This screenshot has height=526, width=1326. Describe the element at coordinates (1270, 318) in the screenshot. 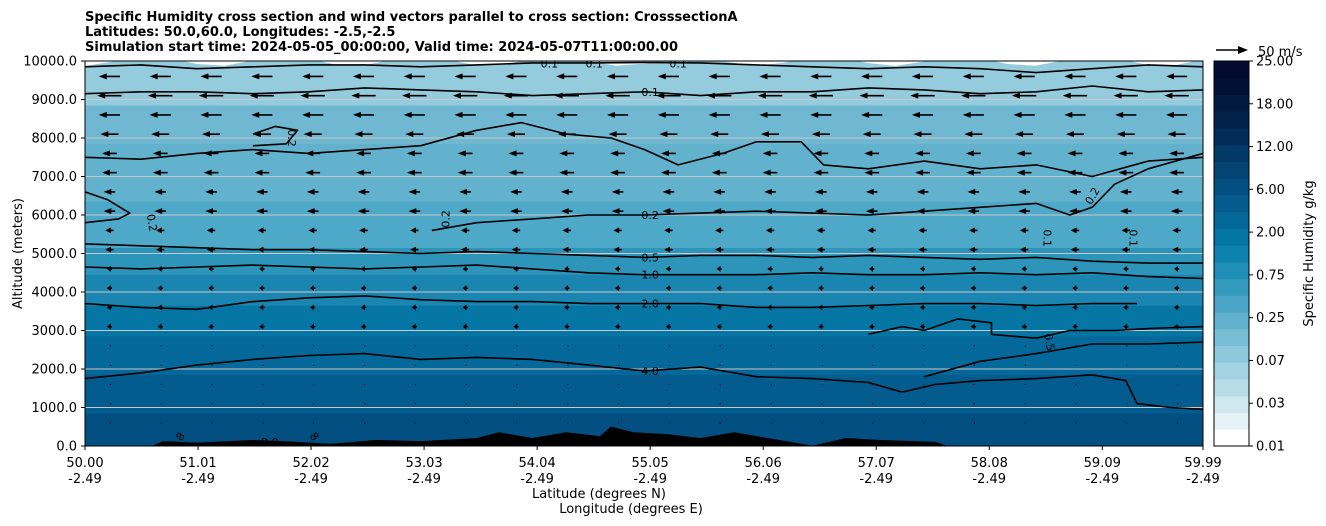

I see `colorbar-tick-label: 0.25` at that location.